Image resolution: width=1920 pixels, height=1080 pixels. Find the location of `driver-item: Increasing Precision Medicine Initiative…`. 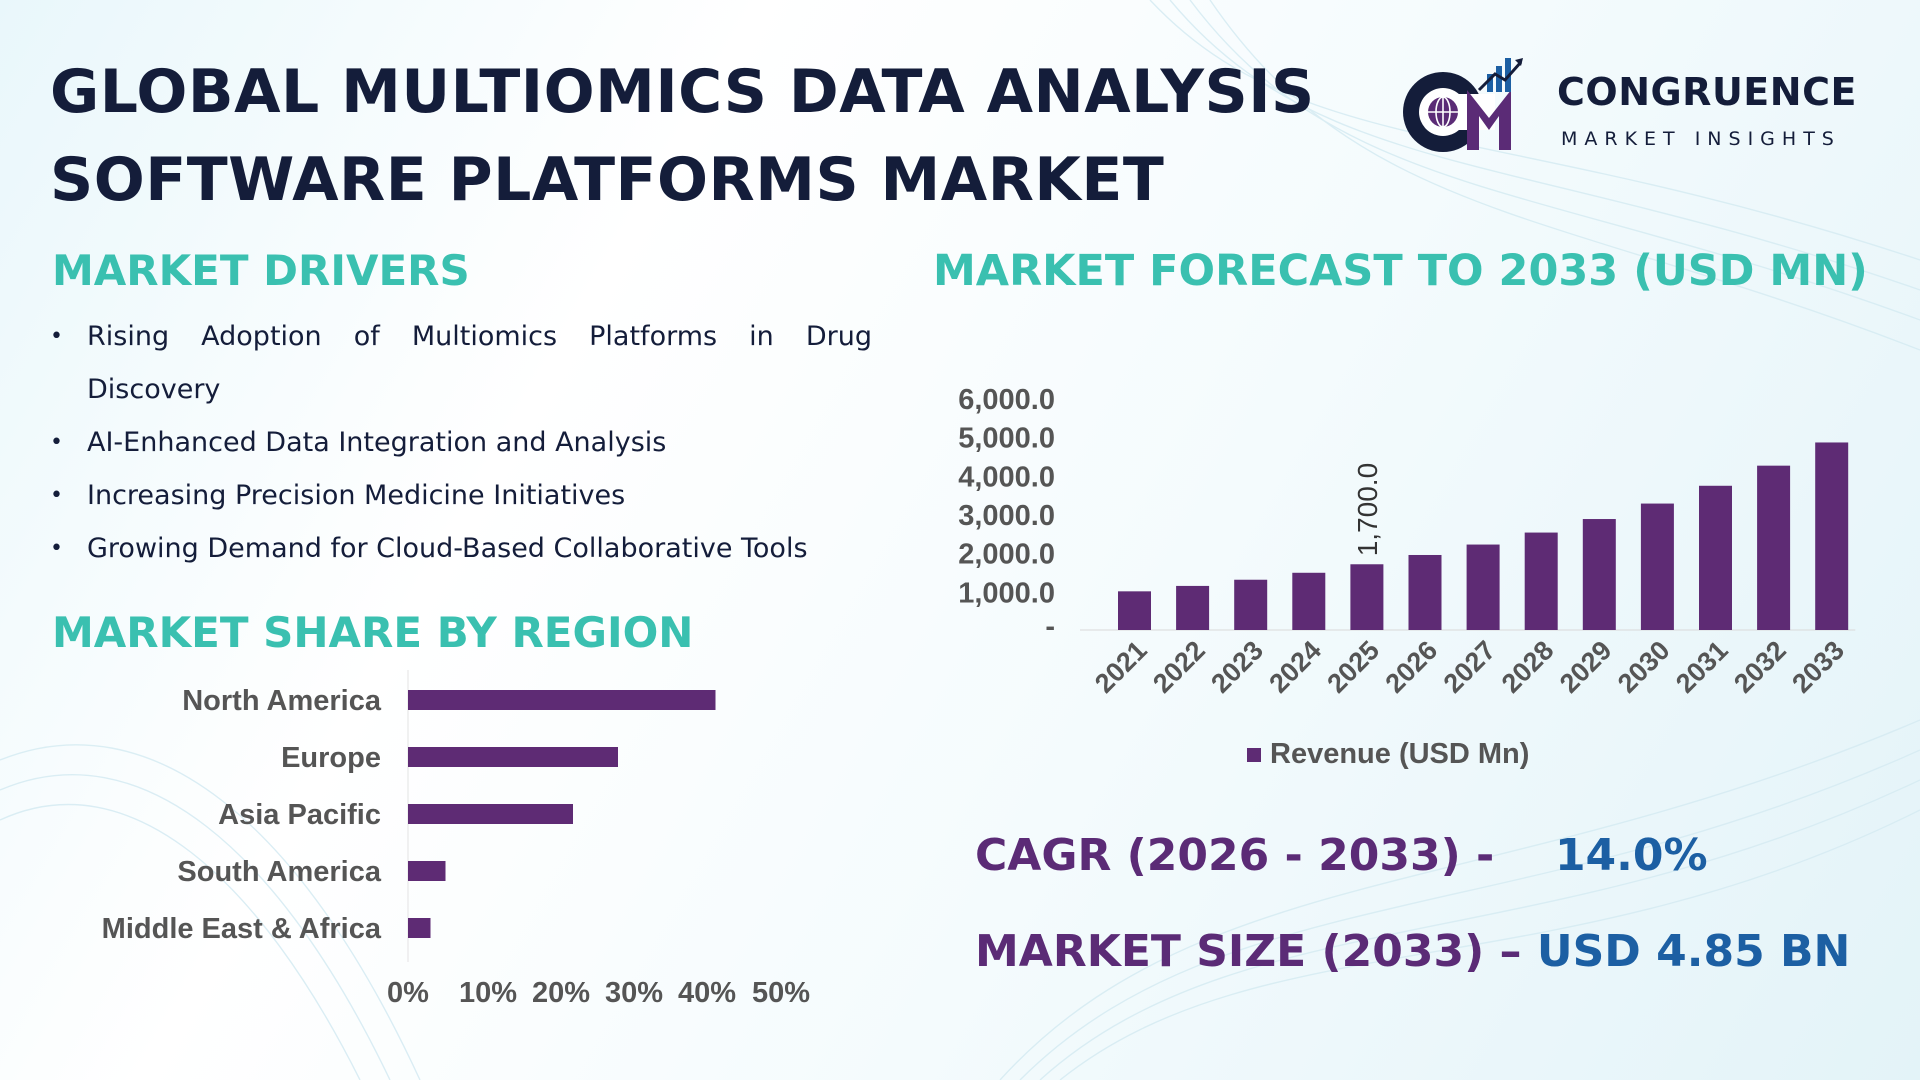

driver-item: Increasing Precision Medicine Initiative… is located at coordinates (461, 495).